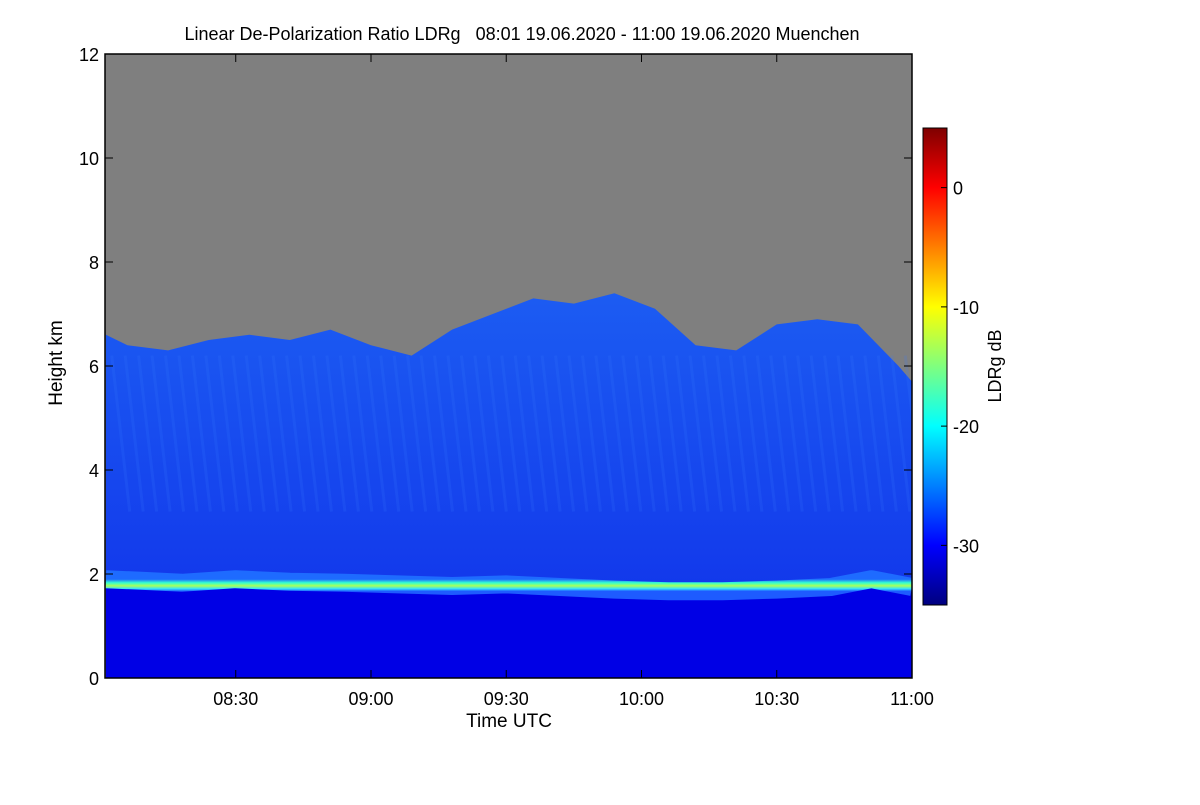 The width and height of the screenshot is (1200, 805). I want to click on y-tick-label: 12, so click(89, 55).